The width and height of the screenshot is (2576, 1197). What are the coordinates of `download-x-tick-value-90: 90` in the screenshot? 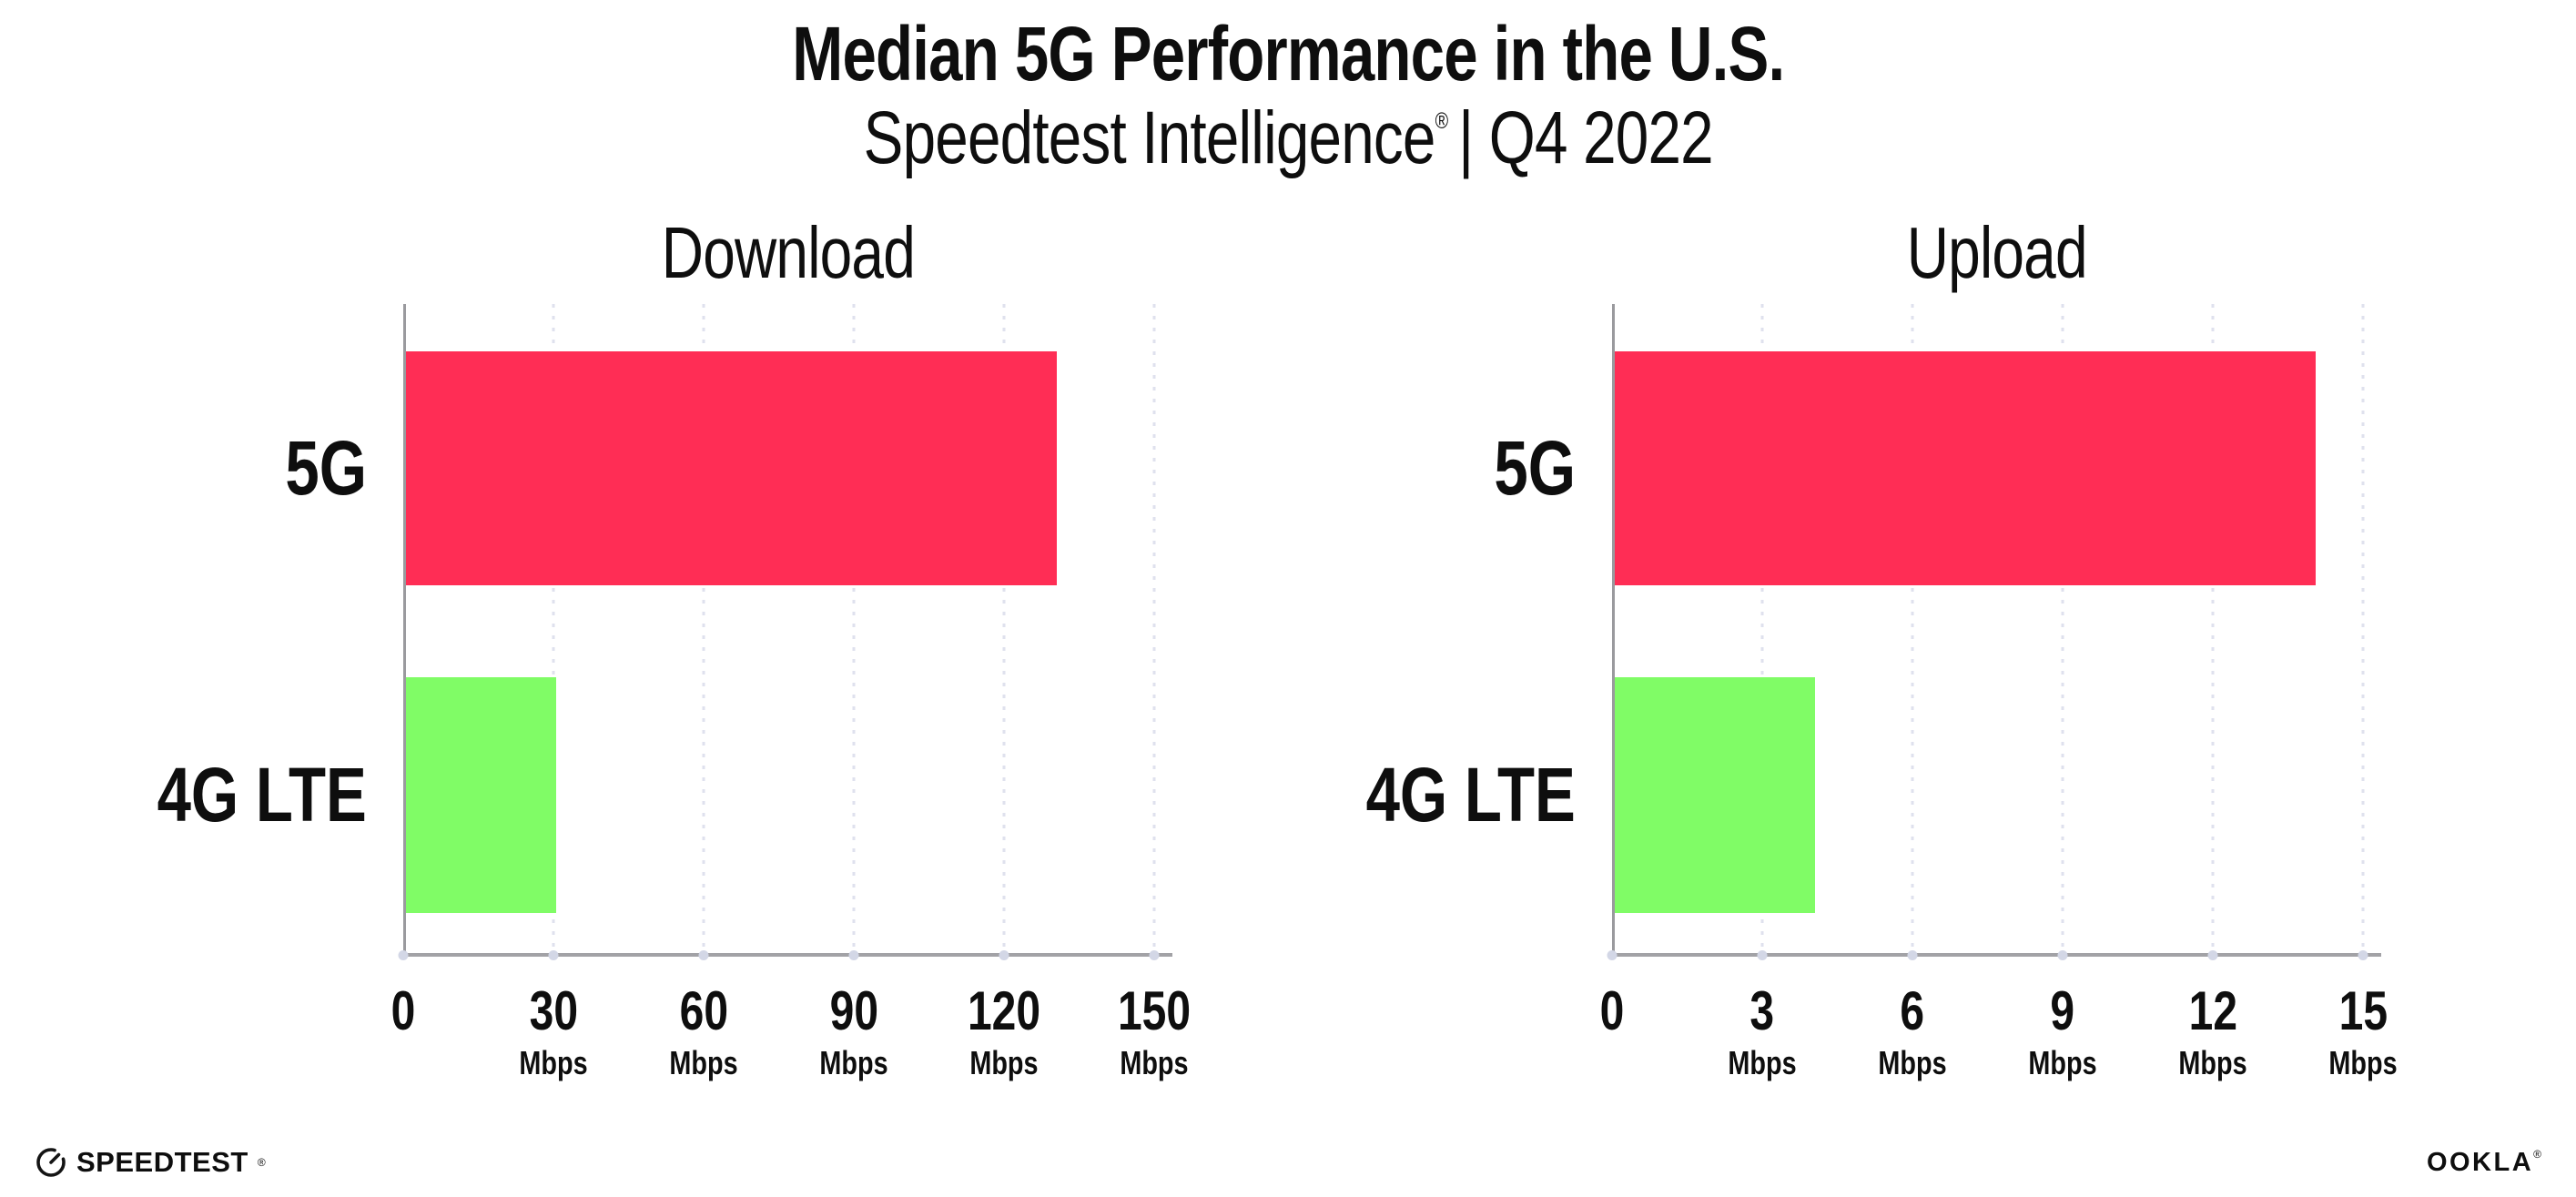 It's located at (853, 1010).